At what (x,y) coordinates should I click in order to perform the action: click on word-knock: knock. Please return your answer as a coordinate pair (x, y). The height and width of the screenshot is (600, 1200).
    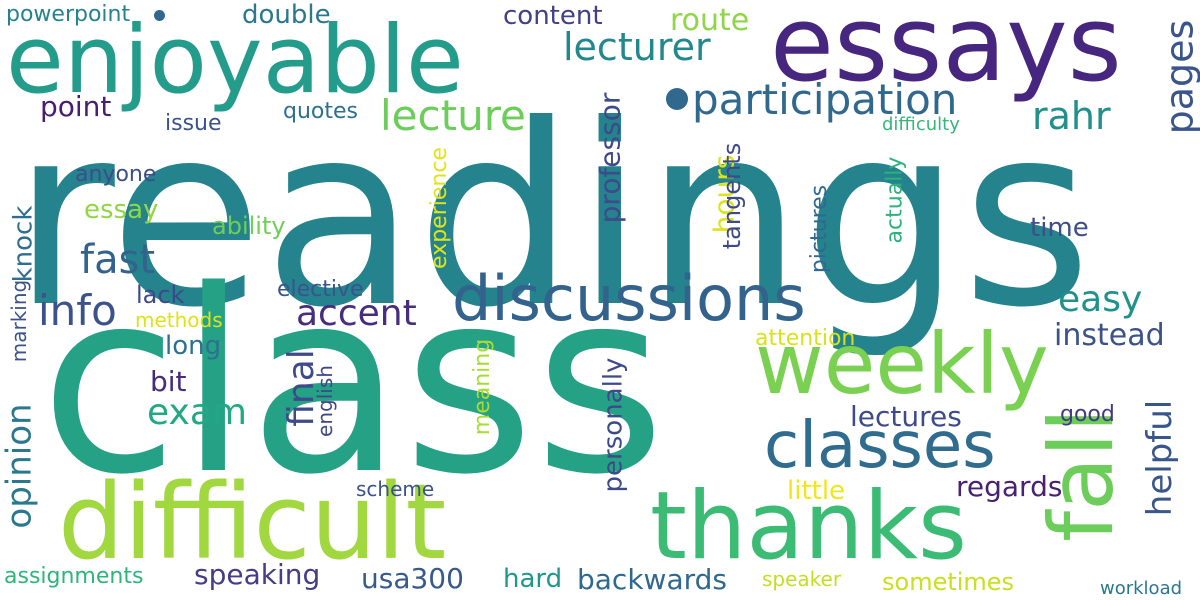
    Looking at the image, I should click on (23, 244).